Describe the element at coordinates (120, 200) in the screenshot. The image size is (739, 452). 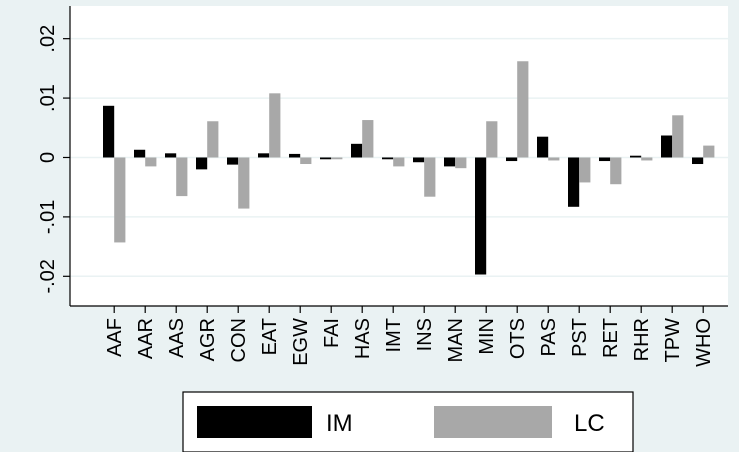
I see `bar-lc-aaf` at that location.